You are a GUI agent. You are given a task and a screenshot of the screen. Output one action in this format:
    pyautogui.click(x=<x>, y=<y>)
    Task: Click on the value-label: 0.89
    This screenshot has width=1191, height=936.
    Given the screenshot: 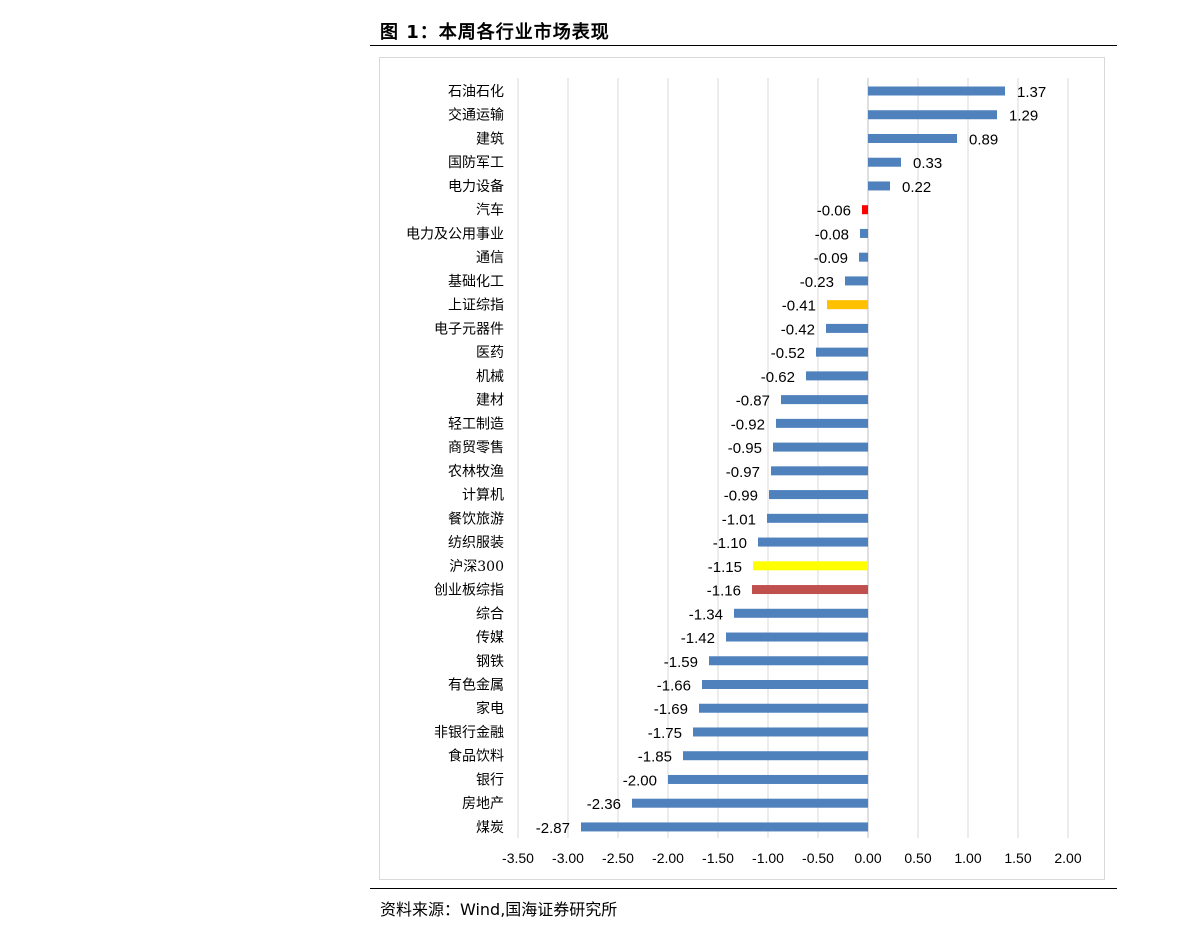 What is the action you would take?
    pyautogui.click(x=983, y=139)
    